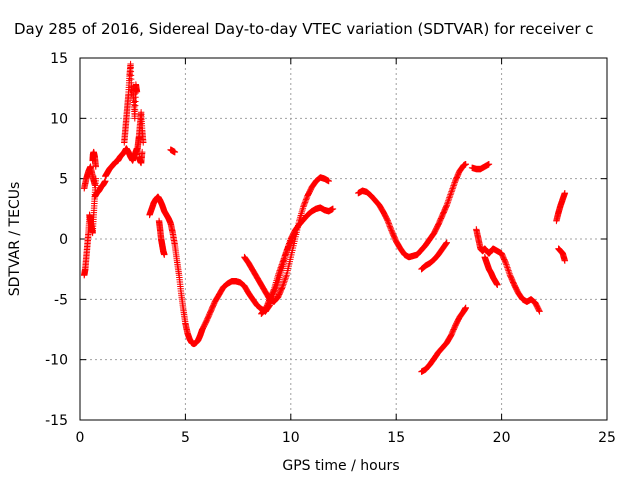 The width and height of the screenshot is (640, 480). Describe the element at coordinates (59, 119) in the screenshot. I see `y-tick-label: 10` at that location.